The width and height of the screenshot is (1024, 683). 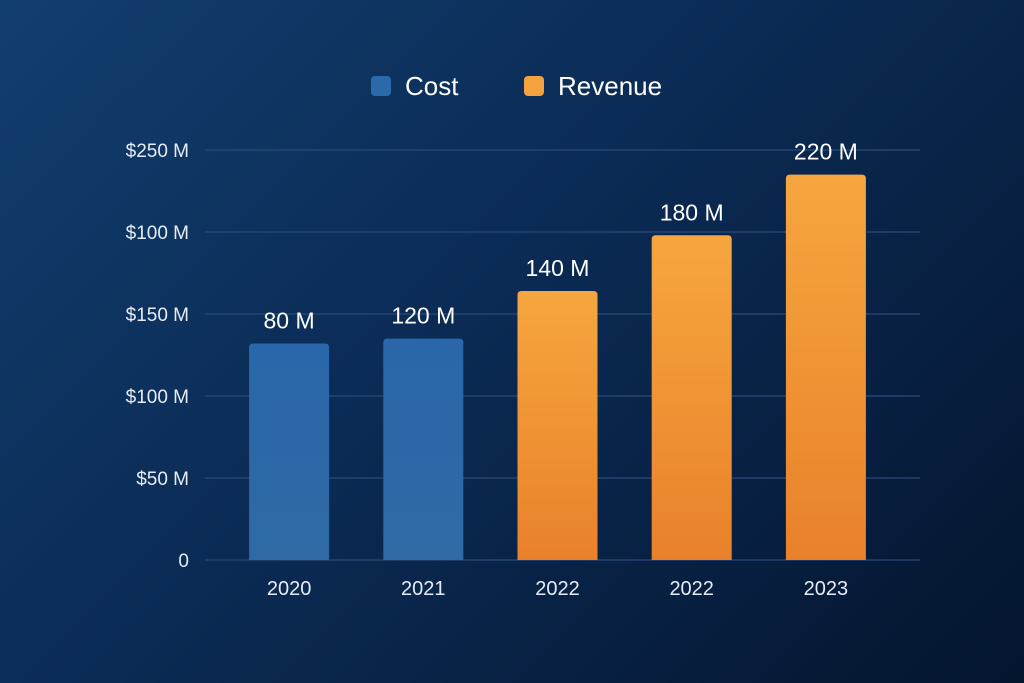 I want to click on data-label: 80 M, so click(x=289, y=321).